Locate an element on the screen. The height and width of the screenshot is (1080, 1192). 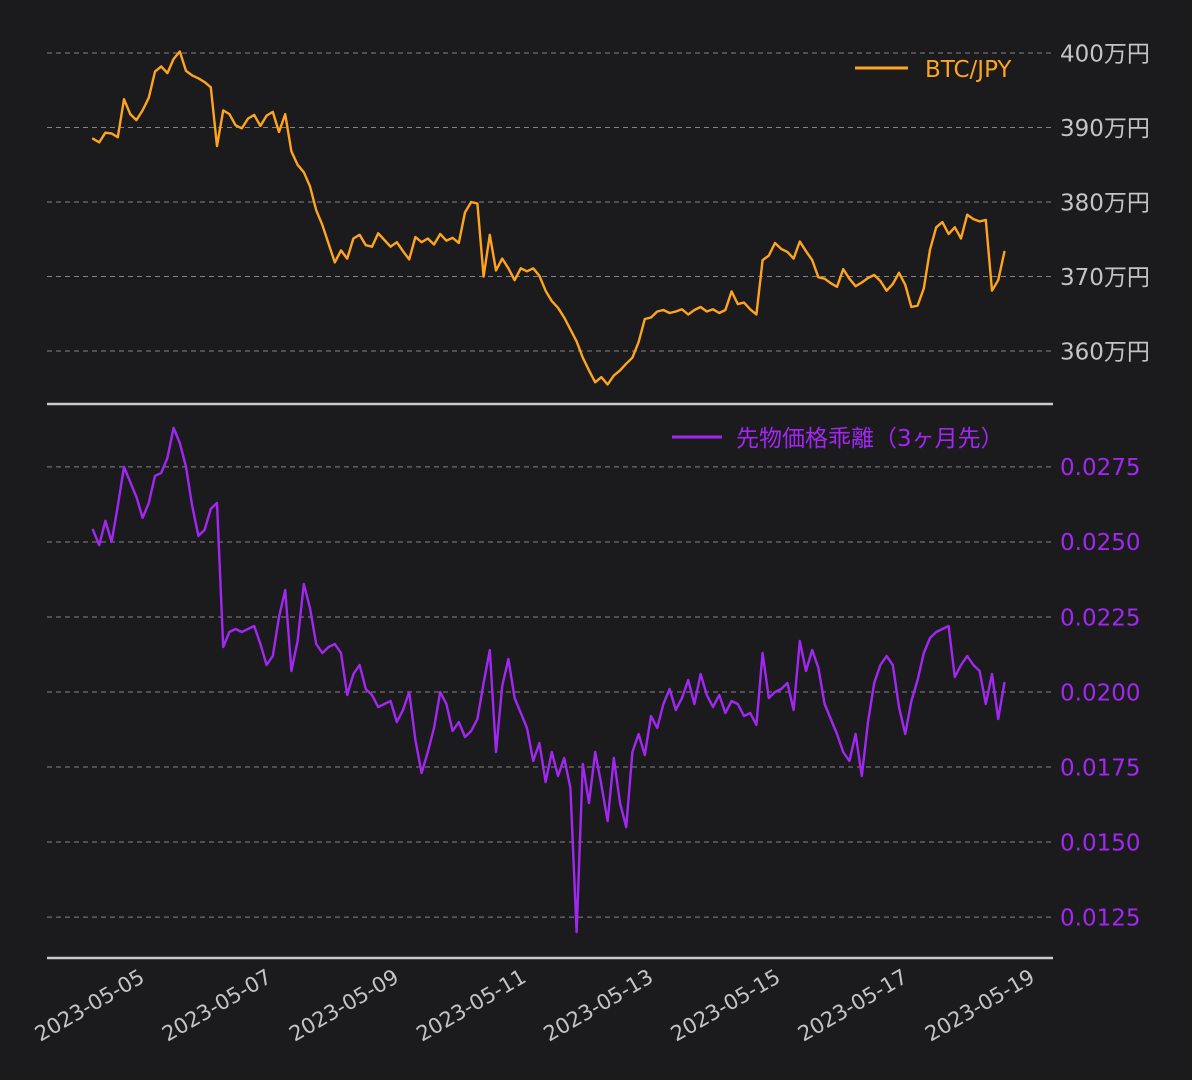
btc-jpy-legend-label: BTC/JPY is located at coordinates (968, 70).